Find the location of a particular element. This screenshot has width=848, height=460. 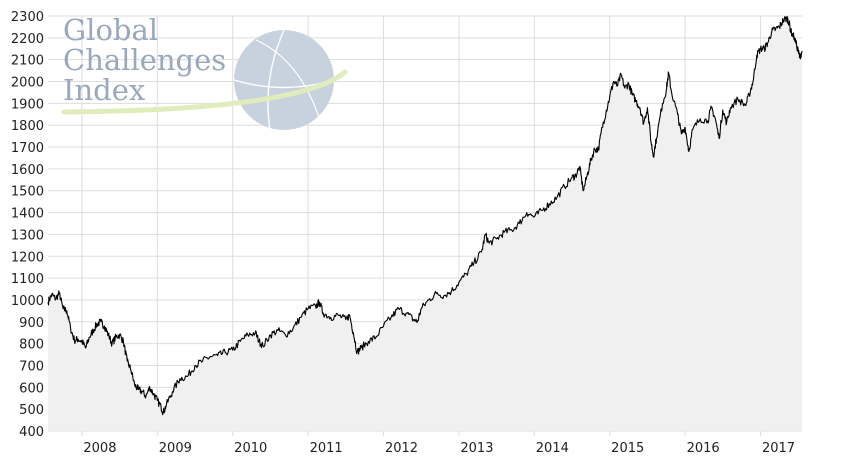

y-tick-label: 1400 is located at coordinates (27, 214).